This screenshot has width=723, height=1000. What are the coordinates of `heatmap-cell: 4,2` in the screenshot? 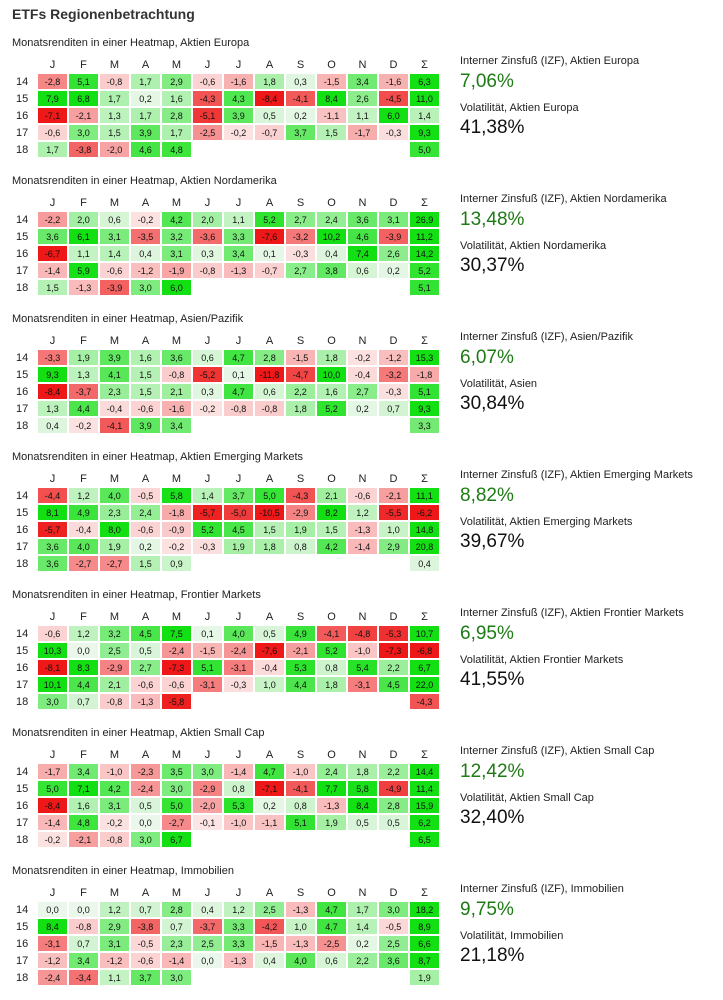 It's located at (331, 546).